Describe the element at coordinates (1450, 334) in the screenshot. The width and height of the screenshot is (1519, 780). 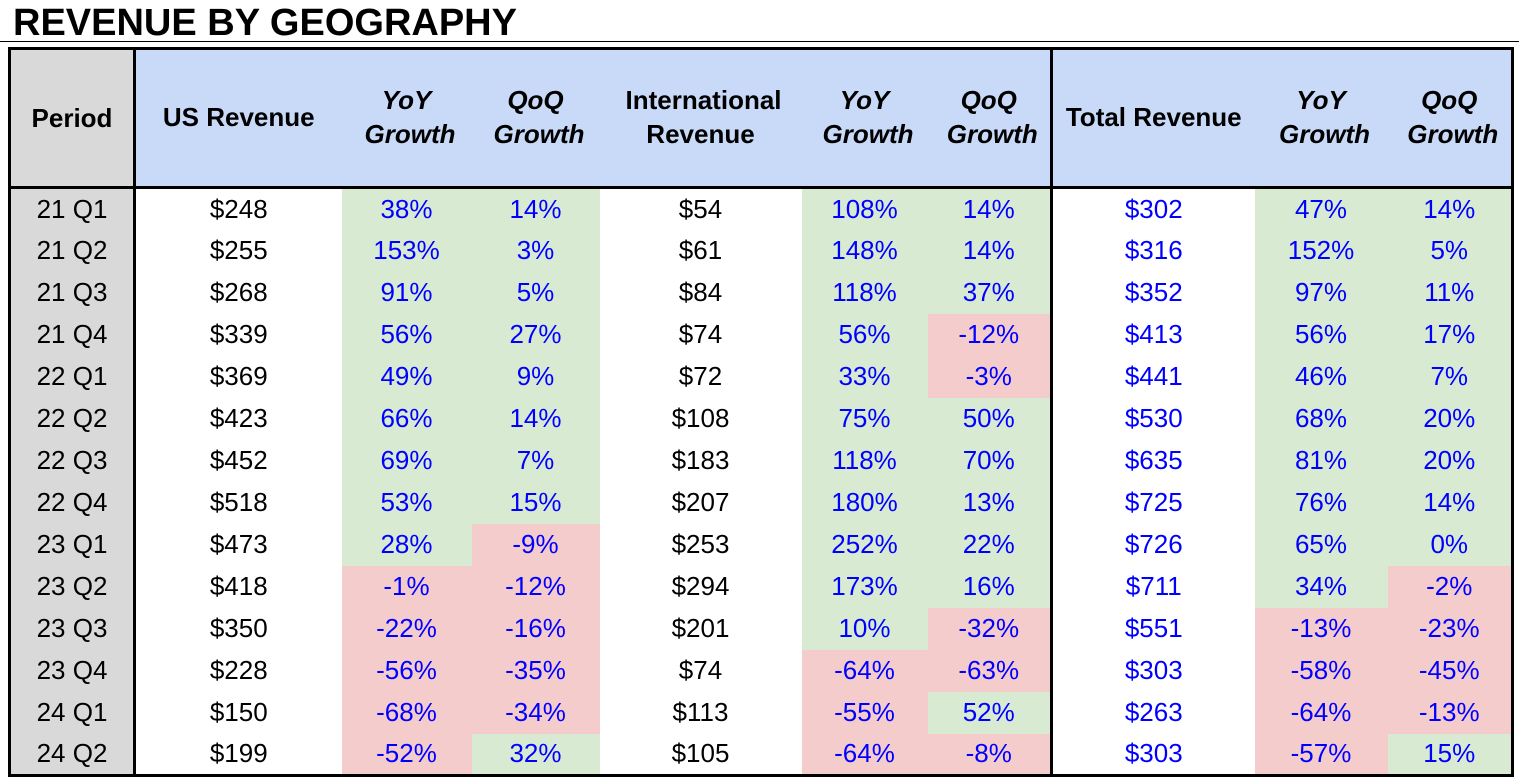
I see `total-qoq-growth-cell: 17%` at that location.